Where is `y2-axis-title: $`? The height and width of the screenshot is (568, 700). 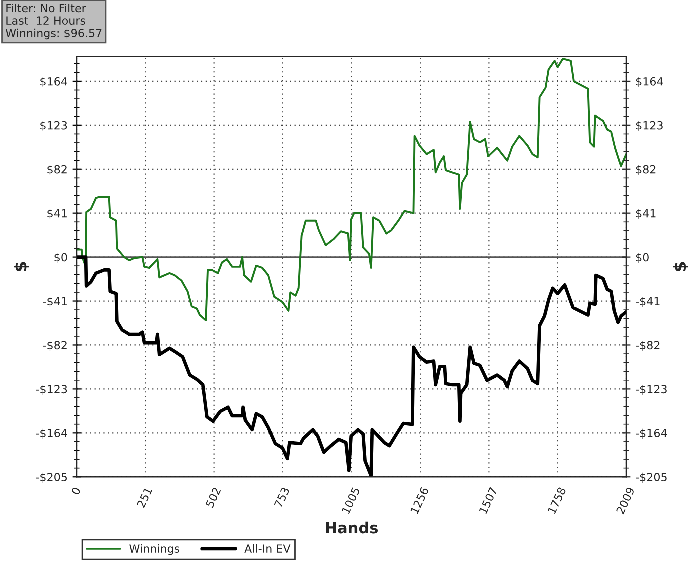 y2-axis-title: $ is located at coordinates (680, 267).